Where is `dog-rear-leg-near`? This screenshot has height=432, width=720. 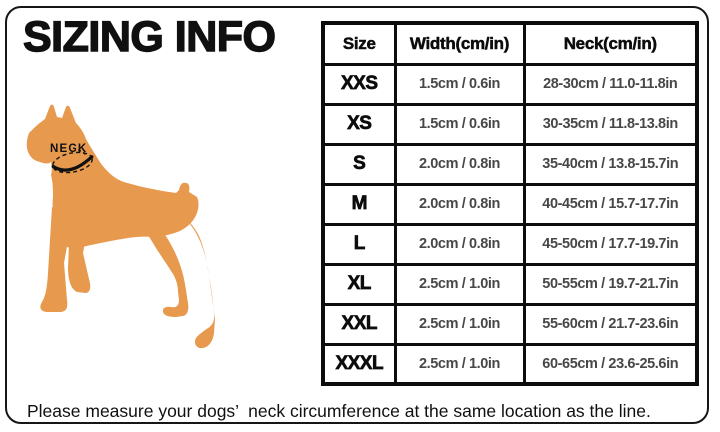
dog-rear-leg-near is located at coordinates (167, 274).